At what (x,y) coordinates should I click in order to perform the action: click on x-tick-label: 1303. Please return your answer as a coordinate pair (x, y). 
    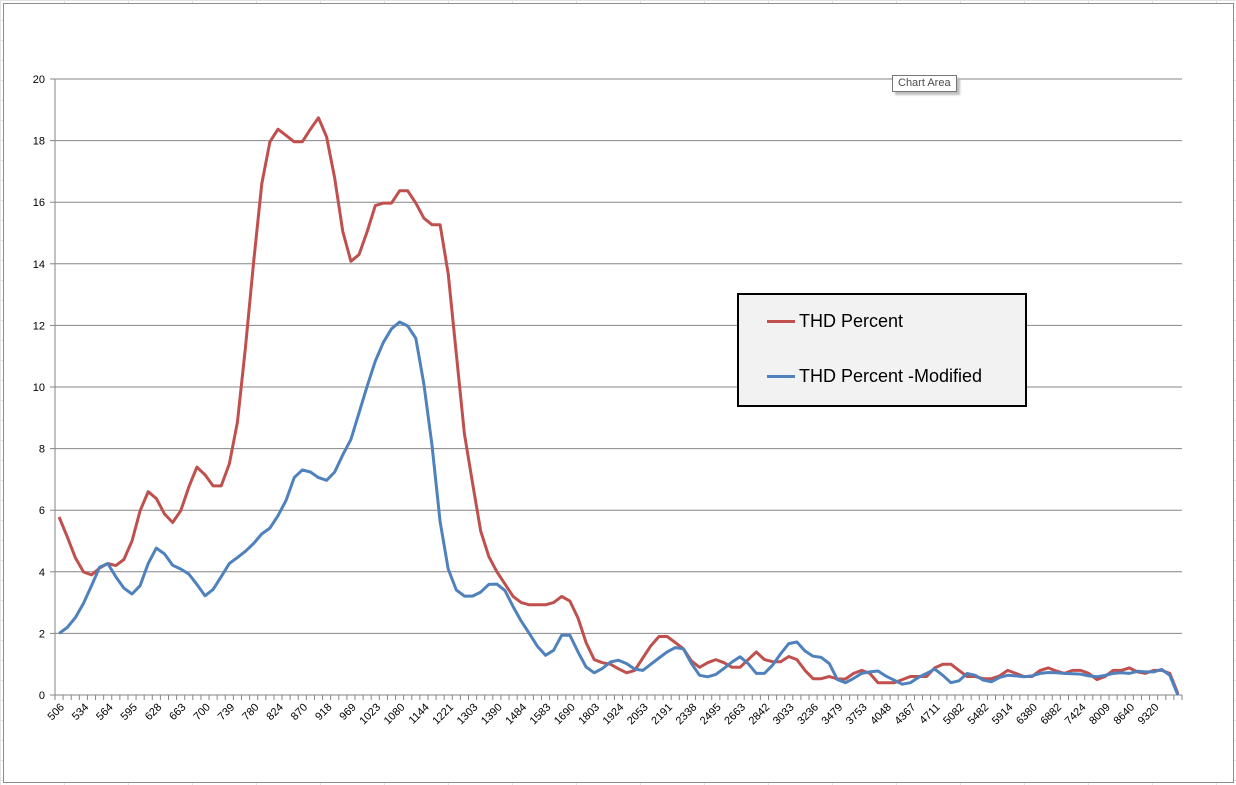
    Looking at the image, I should click on (468, 714).